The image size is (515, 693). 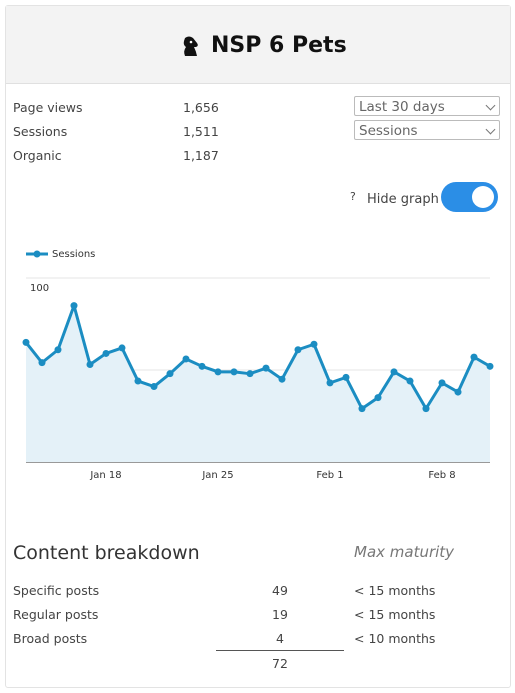 I want to click on x-tick-label: Feb 8, so click(x=441, y=475).